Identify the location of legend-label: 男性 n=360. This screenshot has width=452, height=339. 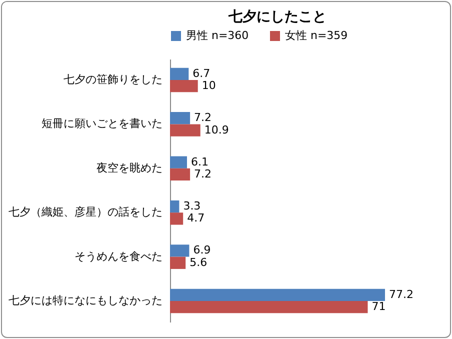
(217, 35).